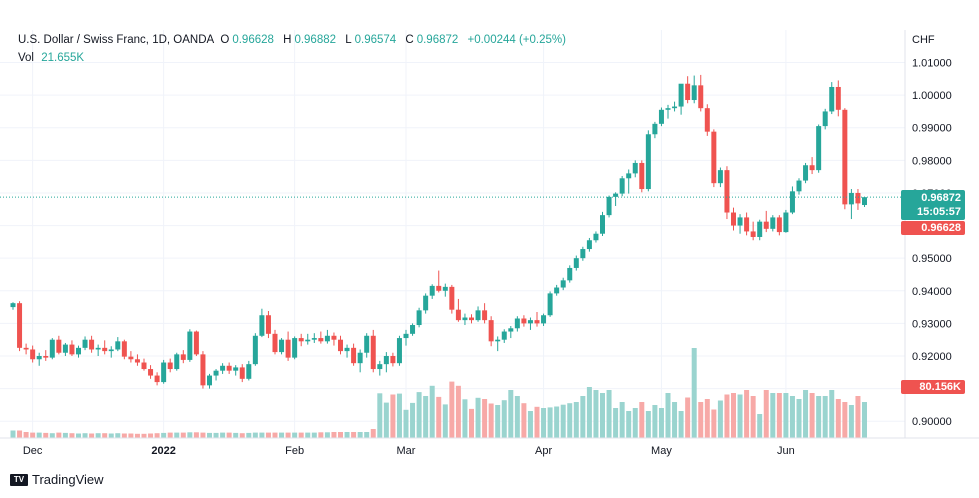 This screenshot has height=498, width=979. I want to click on high-label: H, so click(287, 40).